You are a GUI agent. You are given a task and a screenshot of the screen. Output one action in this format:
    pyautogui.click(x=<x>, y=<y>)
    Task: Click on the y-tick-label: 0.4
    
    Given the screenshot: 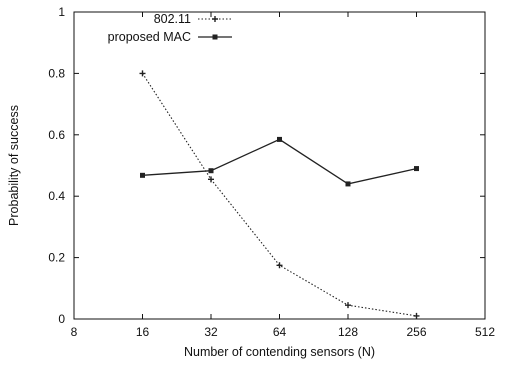 What is the action you would take?
    pyautogui.click(x=56, y=196)
    